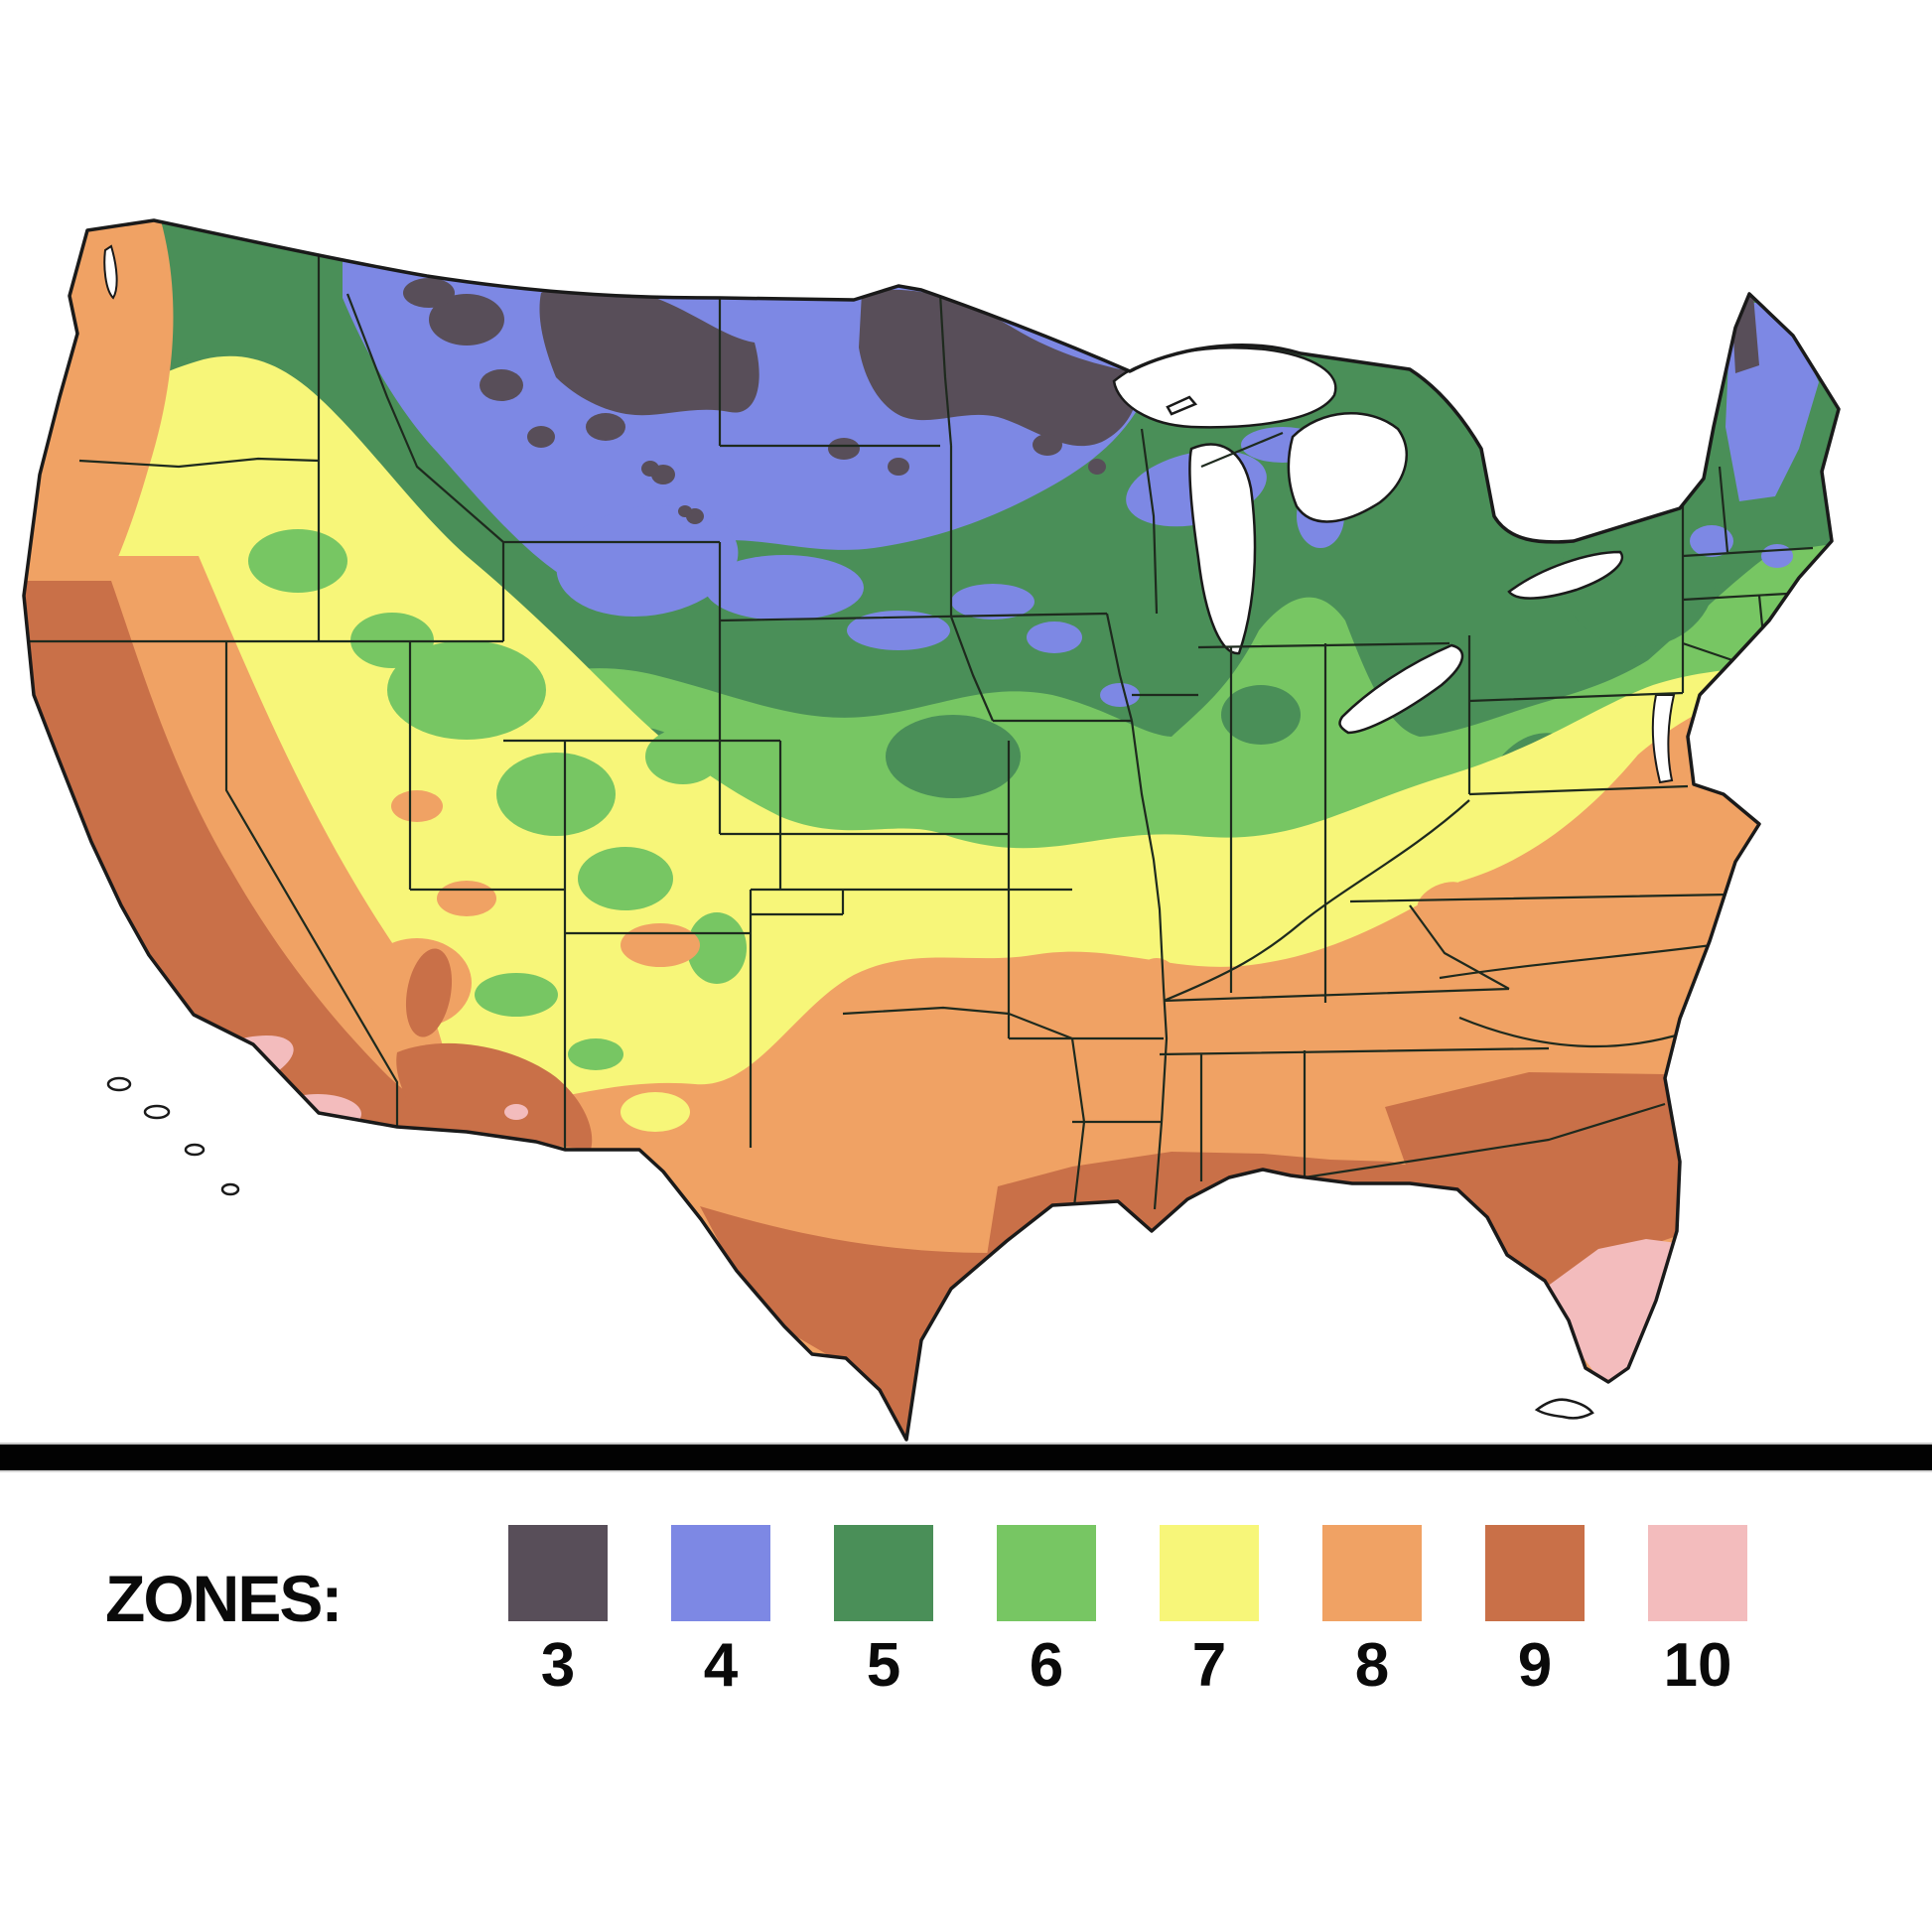 This screenshot has height=1932, width=1932. I want to click on legend-zone-item: 7, so click(1209, 1611).